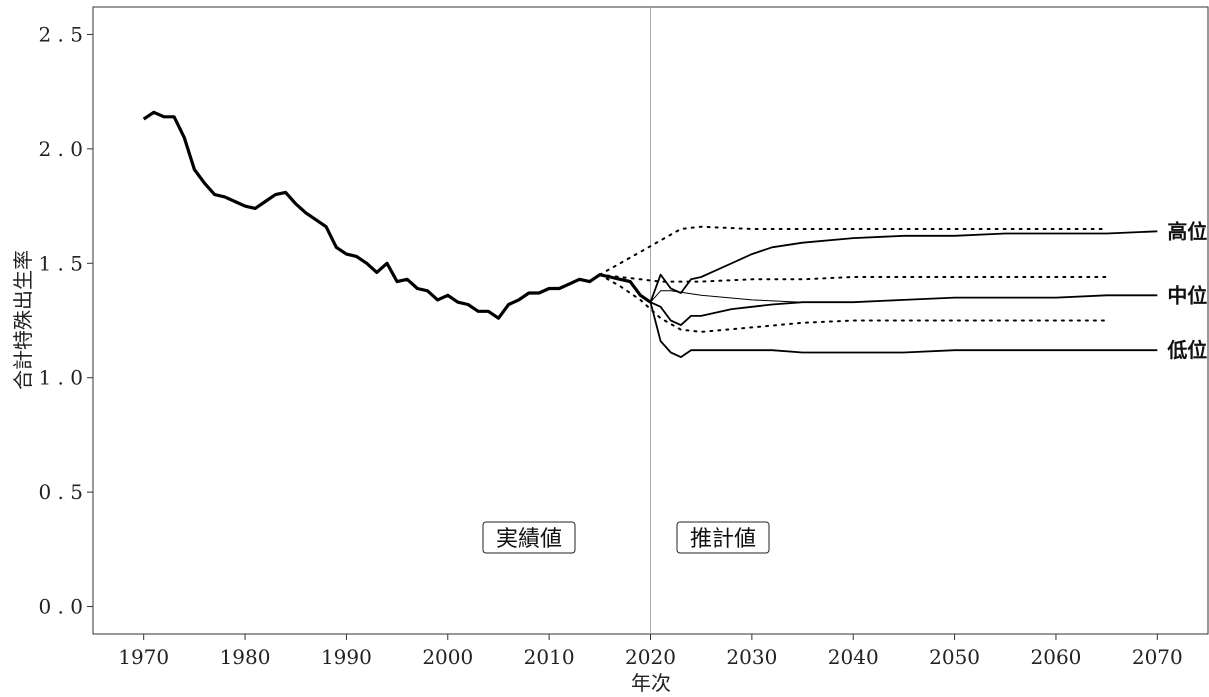 This screenshot has width=1209, height=697. Describe the element at coordinates (60, 149) in the screenshot. I see `y-tick-label: 2 . 0` at that location.